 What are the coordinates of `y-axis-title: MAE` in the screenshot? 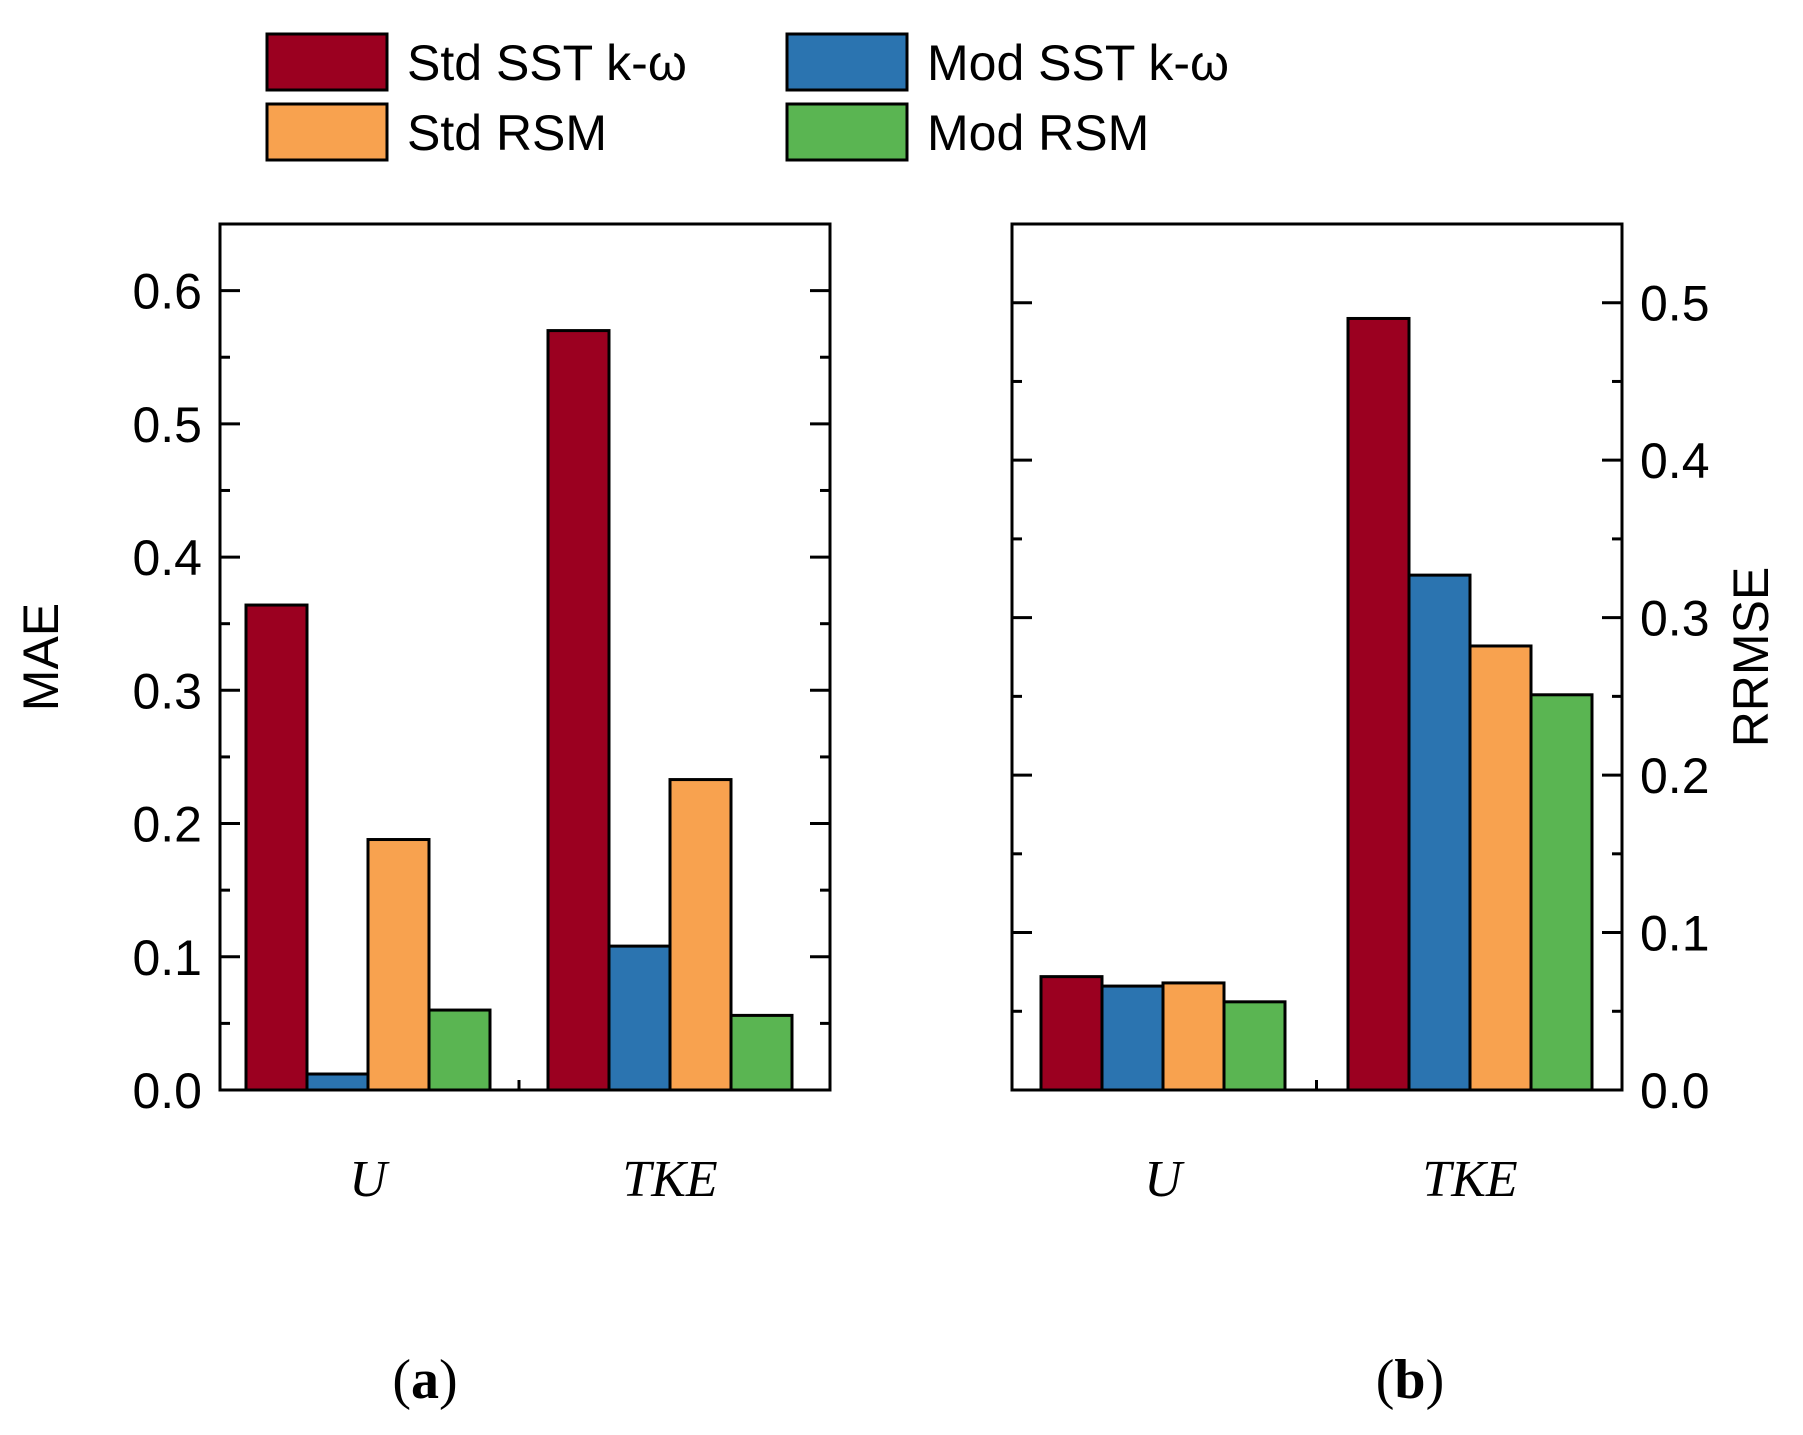 It's located at (41, 657).